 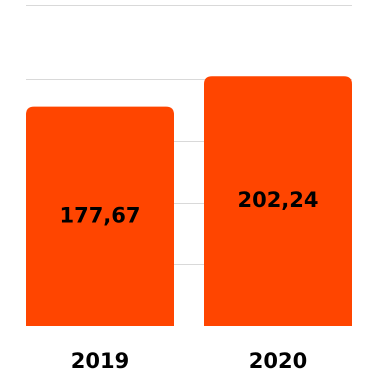 What do you see at coordinates (278, 361) in the screenshot?
I see `x-tick-label-2020: 2020` at bounding box center [278, 361].